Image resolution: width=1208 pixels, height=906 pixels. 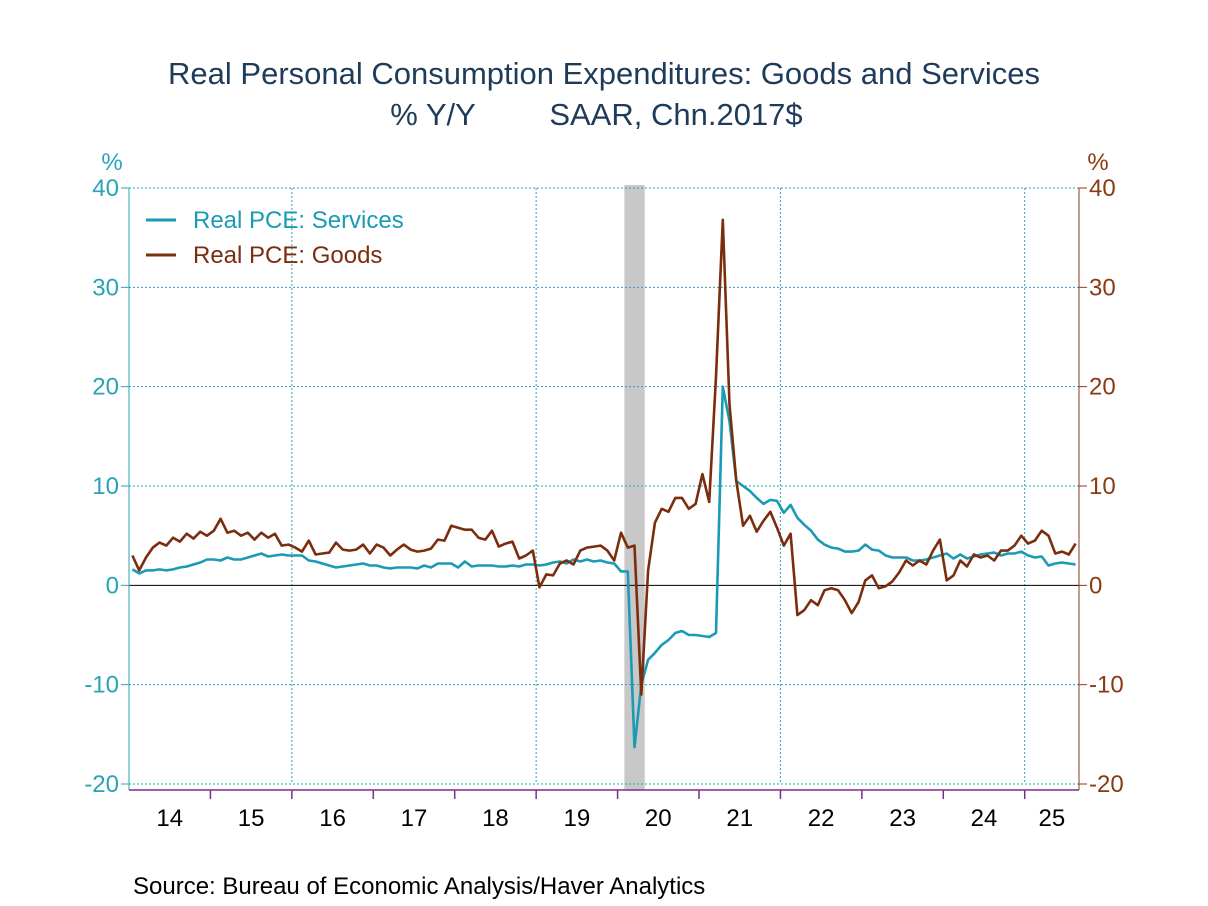 What do you see at coordinates (821, 818) in the screenshot?
I see `x-tick-label: 22` at bounding box center [821, 818].